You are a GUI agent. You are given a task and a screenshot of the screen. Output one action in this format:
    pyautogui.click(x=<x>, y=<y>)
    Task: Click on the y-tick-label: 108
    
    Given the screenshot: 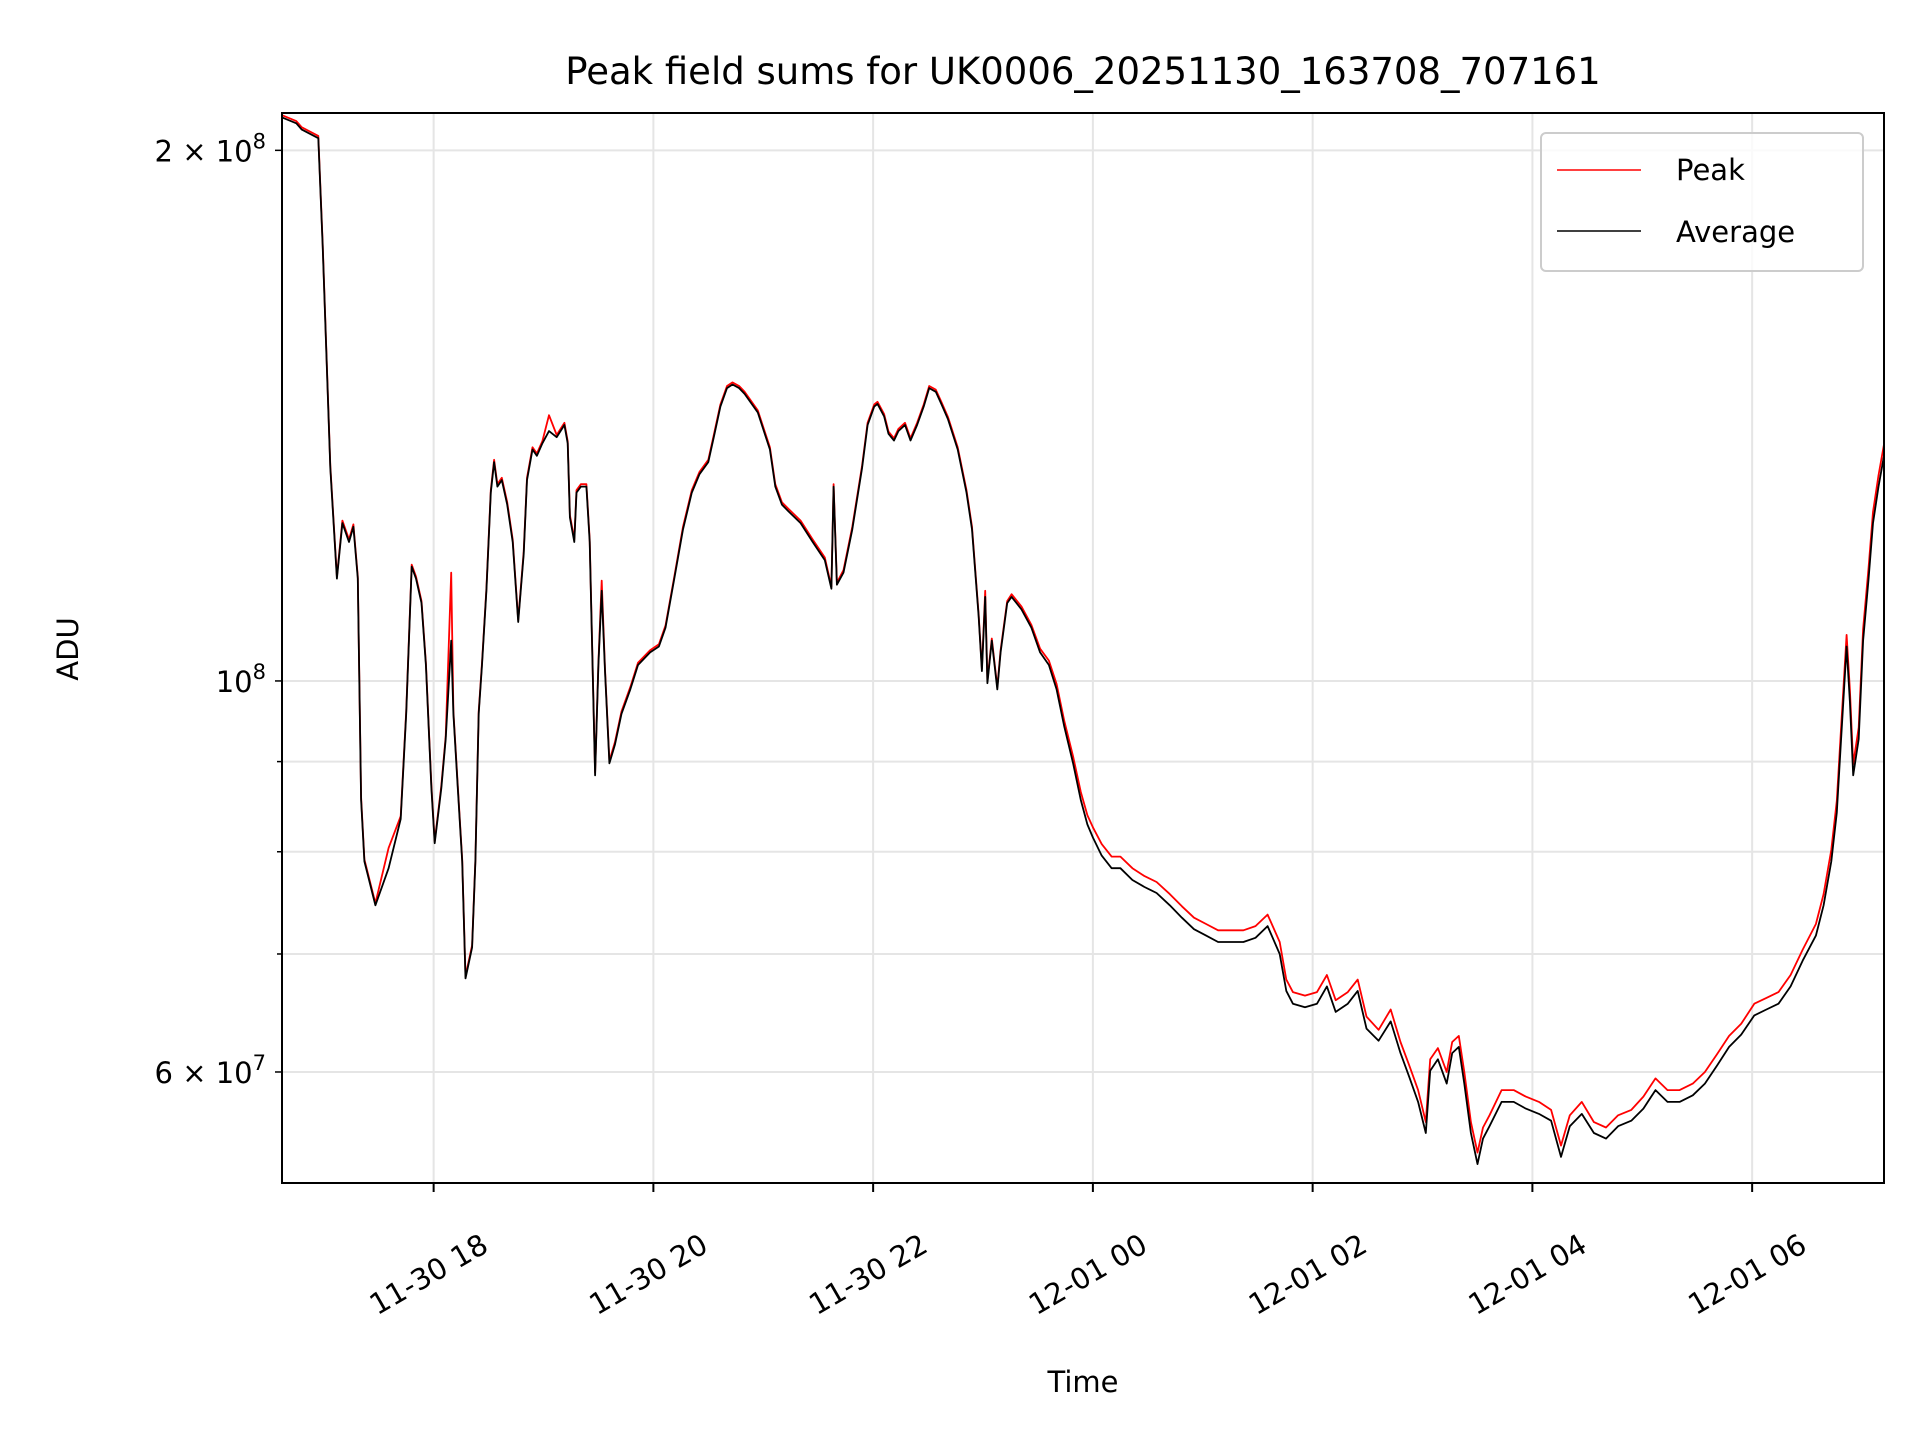 What is the action you would take?
    pyautogui.click(x=241, y=679)
    